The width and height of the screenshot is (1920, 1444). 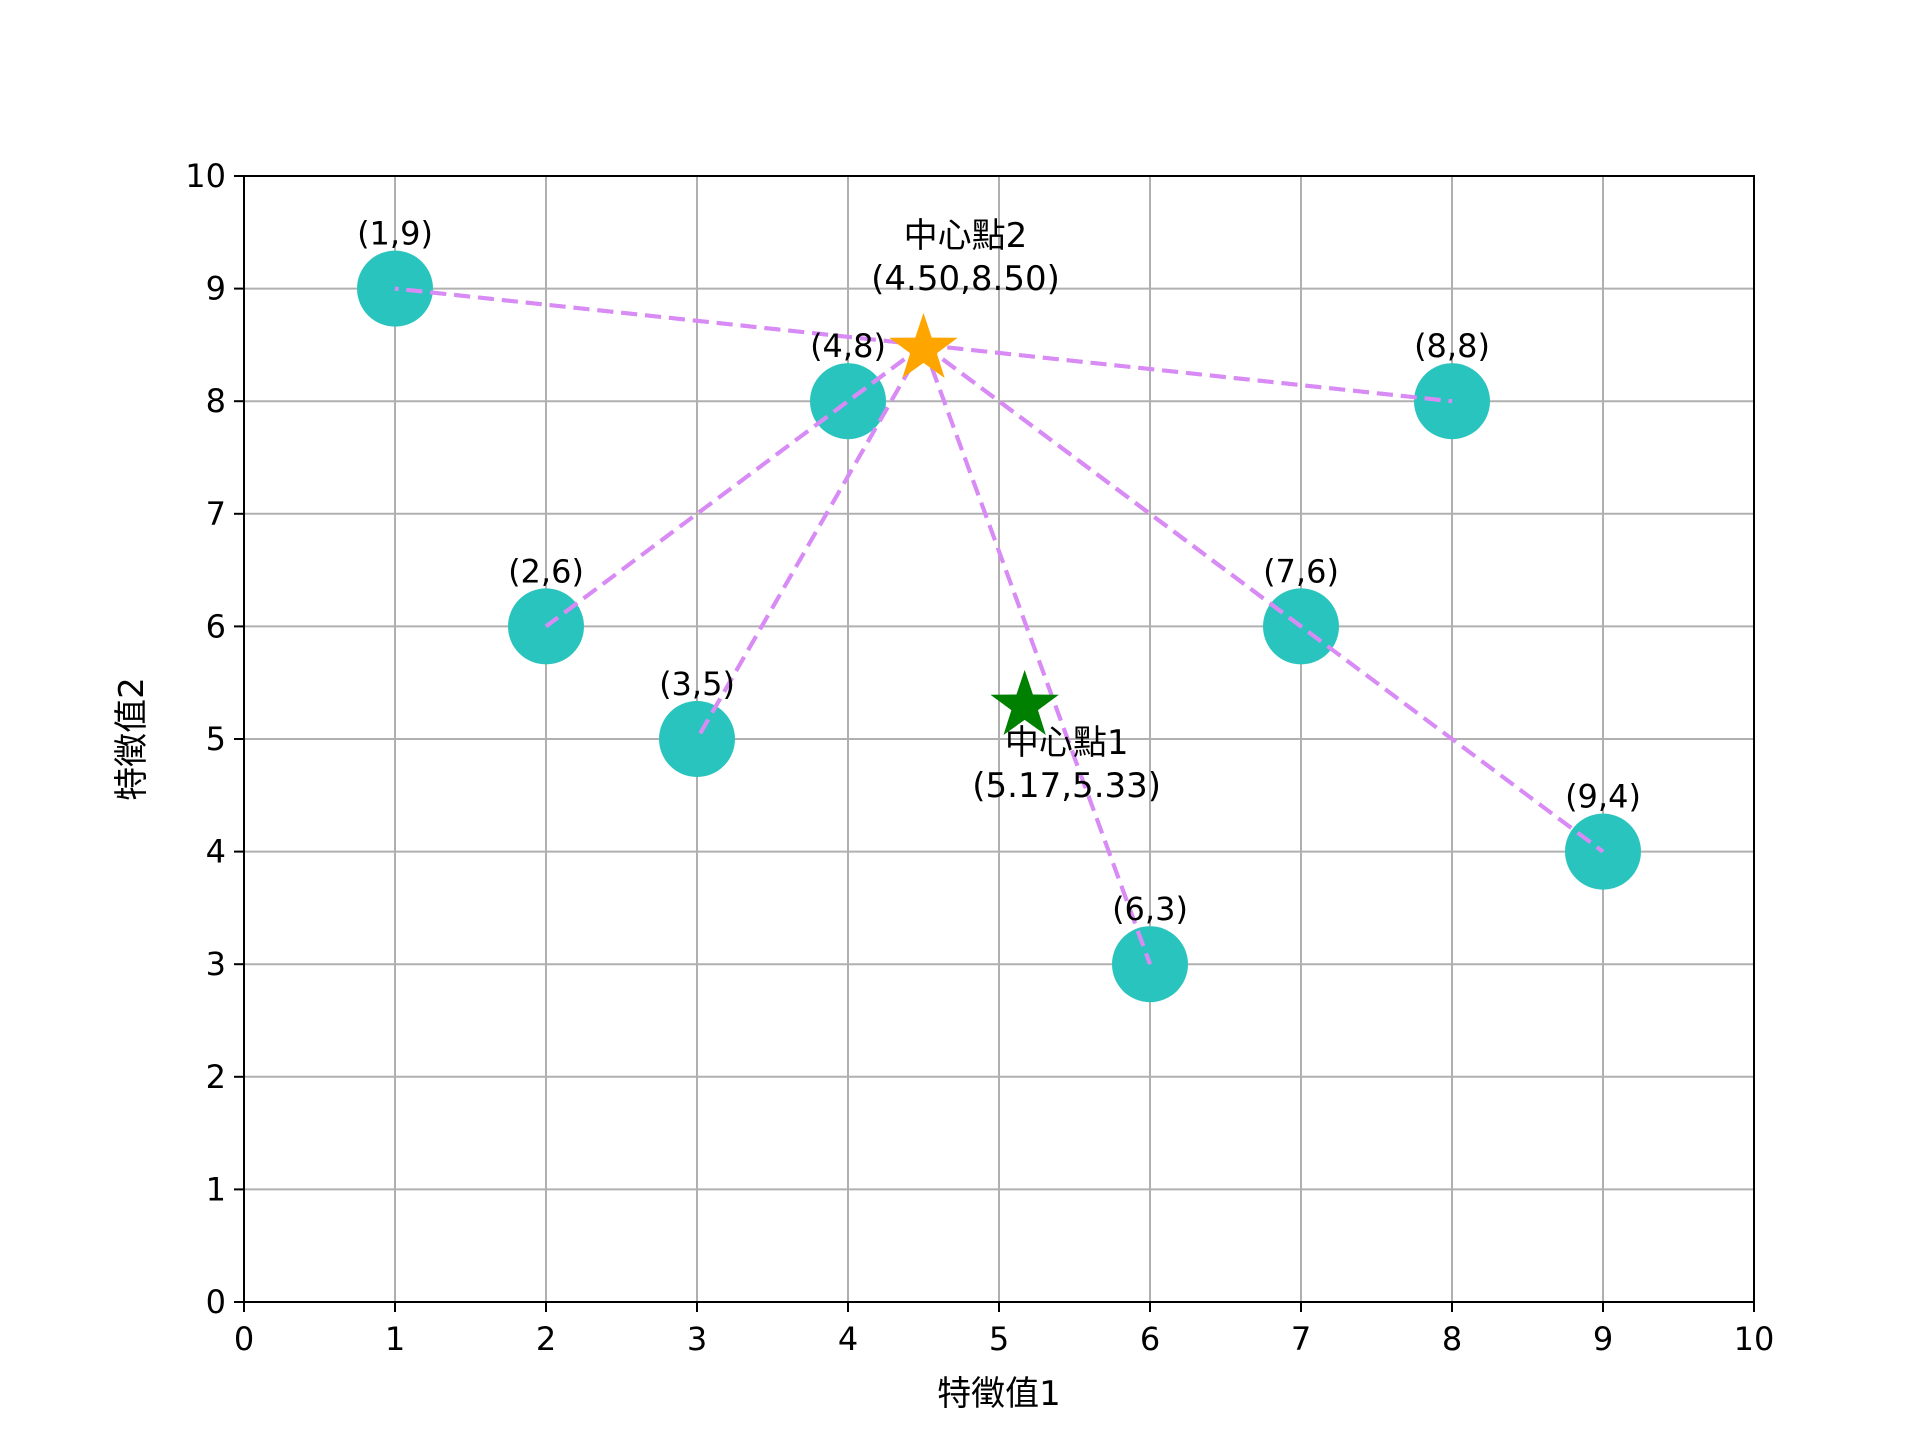 I want to click on x-tick-label: 8, so click(x=1452, y=1339).